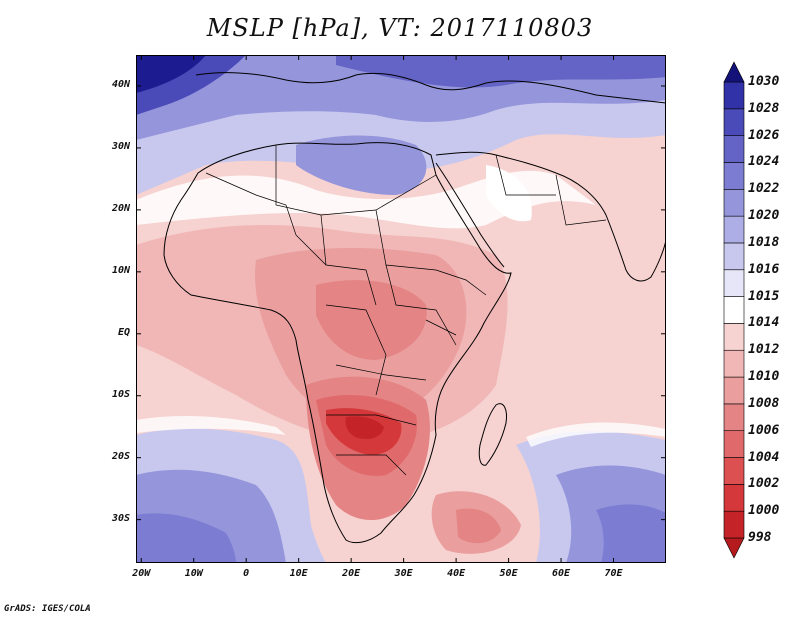 The width and height of the screenshot is (800, 618). What do you see at coordinates (120, 270) in the screenshot?
I see `lat-label-10n: 10N` at bounding box center [120, 270].